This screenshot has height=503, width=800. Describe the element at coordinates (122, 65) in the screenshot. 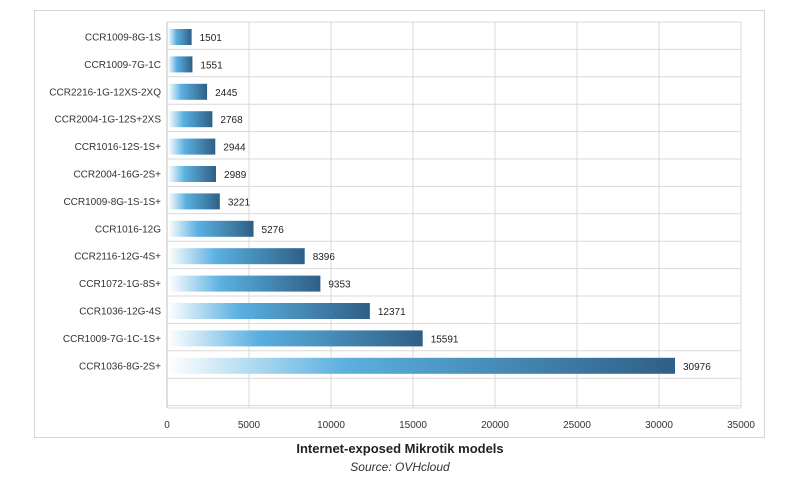

I see `category-label: CCR1009-7G-1C` at that location.